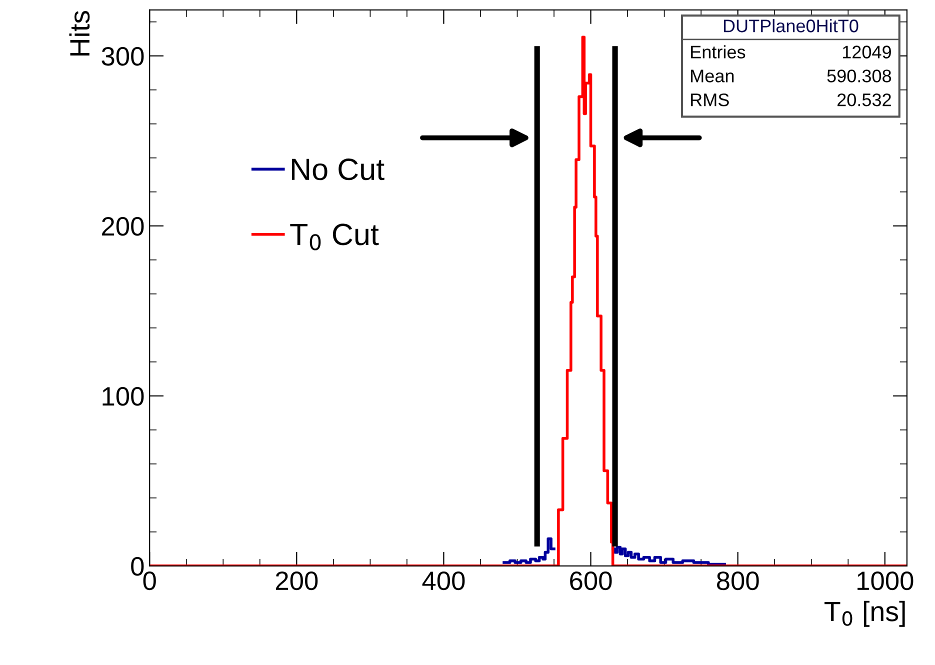 Image resolution: width=935 pixels, height=665 pixels. Describe the element at coordinates (123, 396) in the screenshot. I see `y-tick-label: 100` at that location.